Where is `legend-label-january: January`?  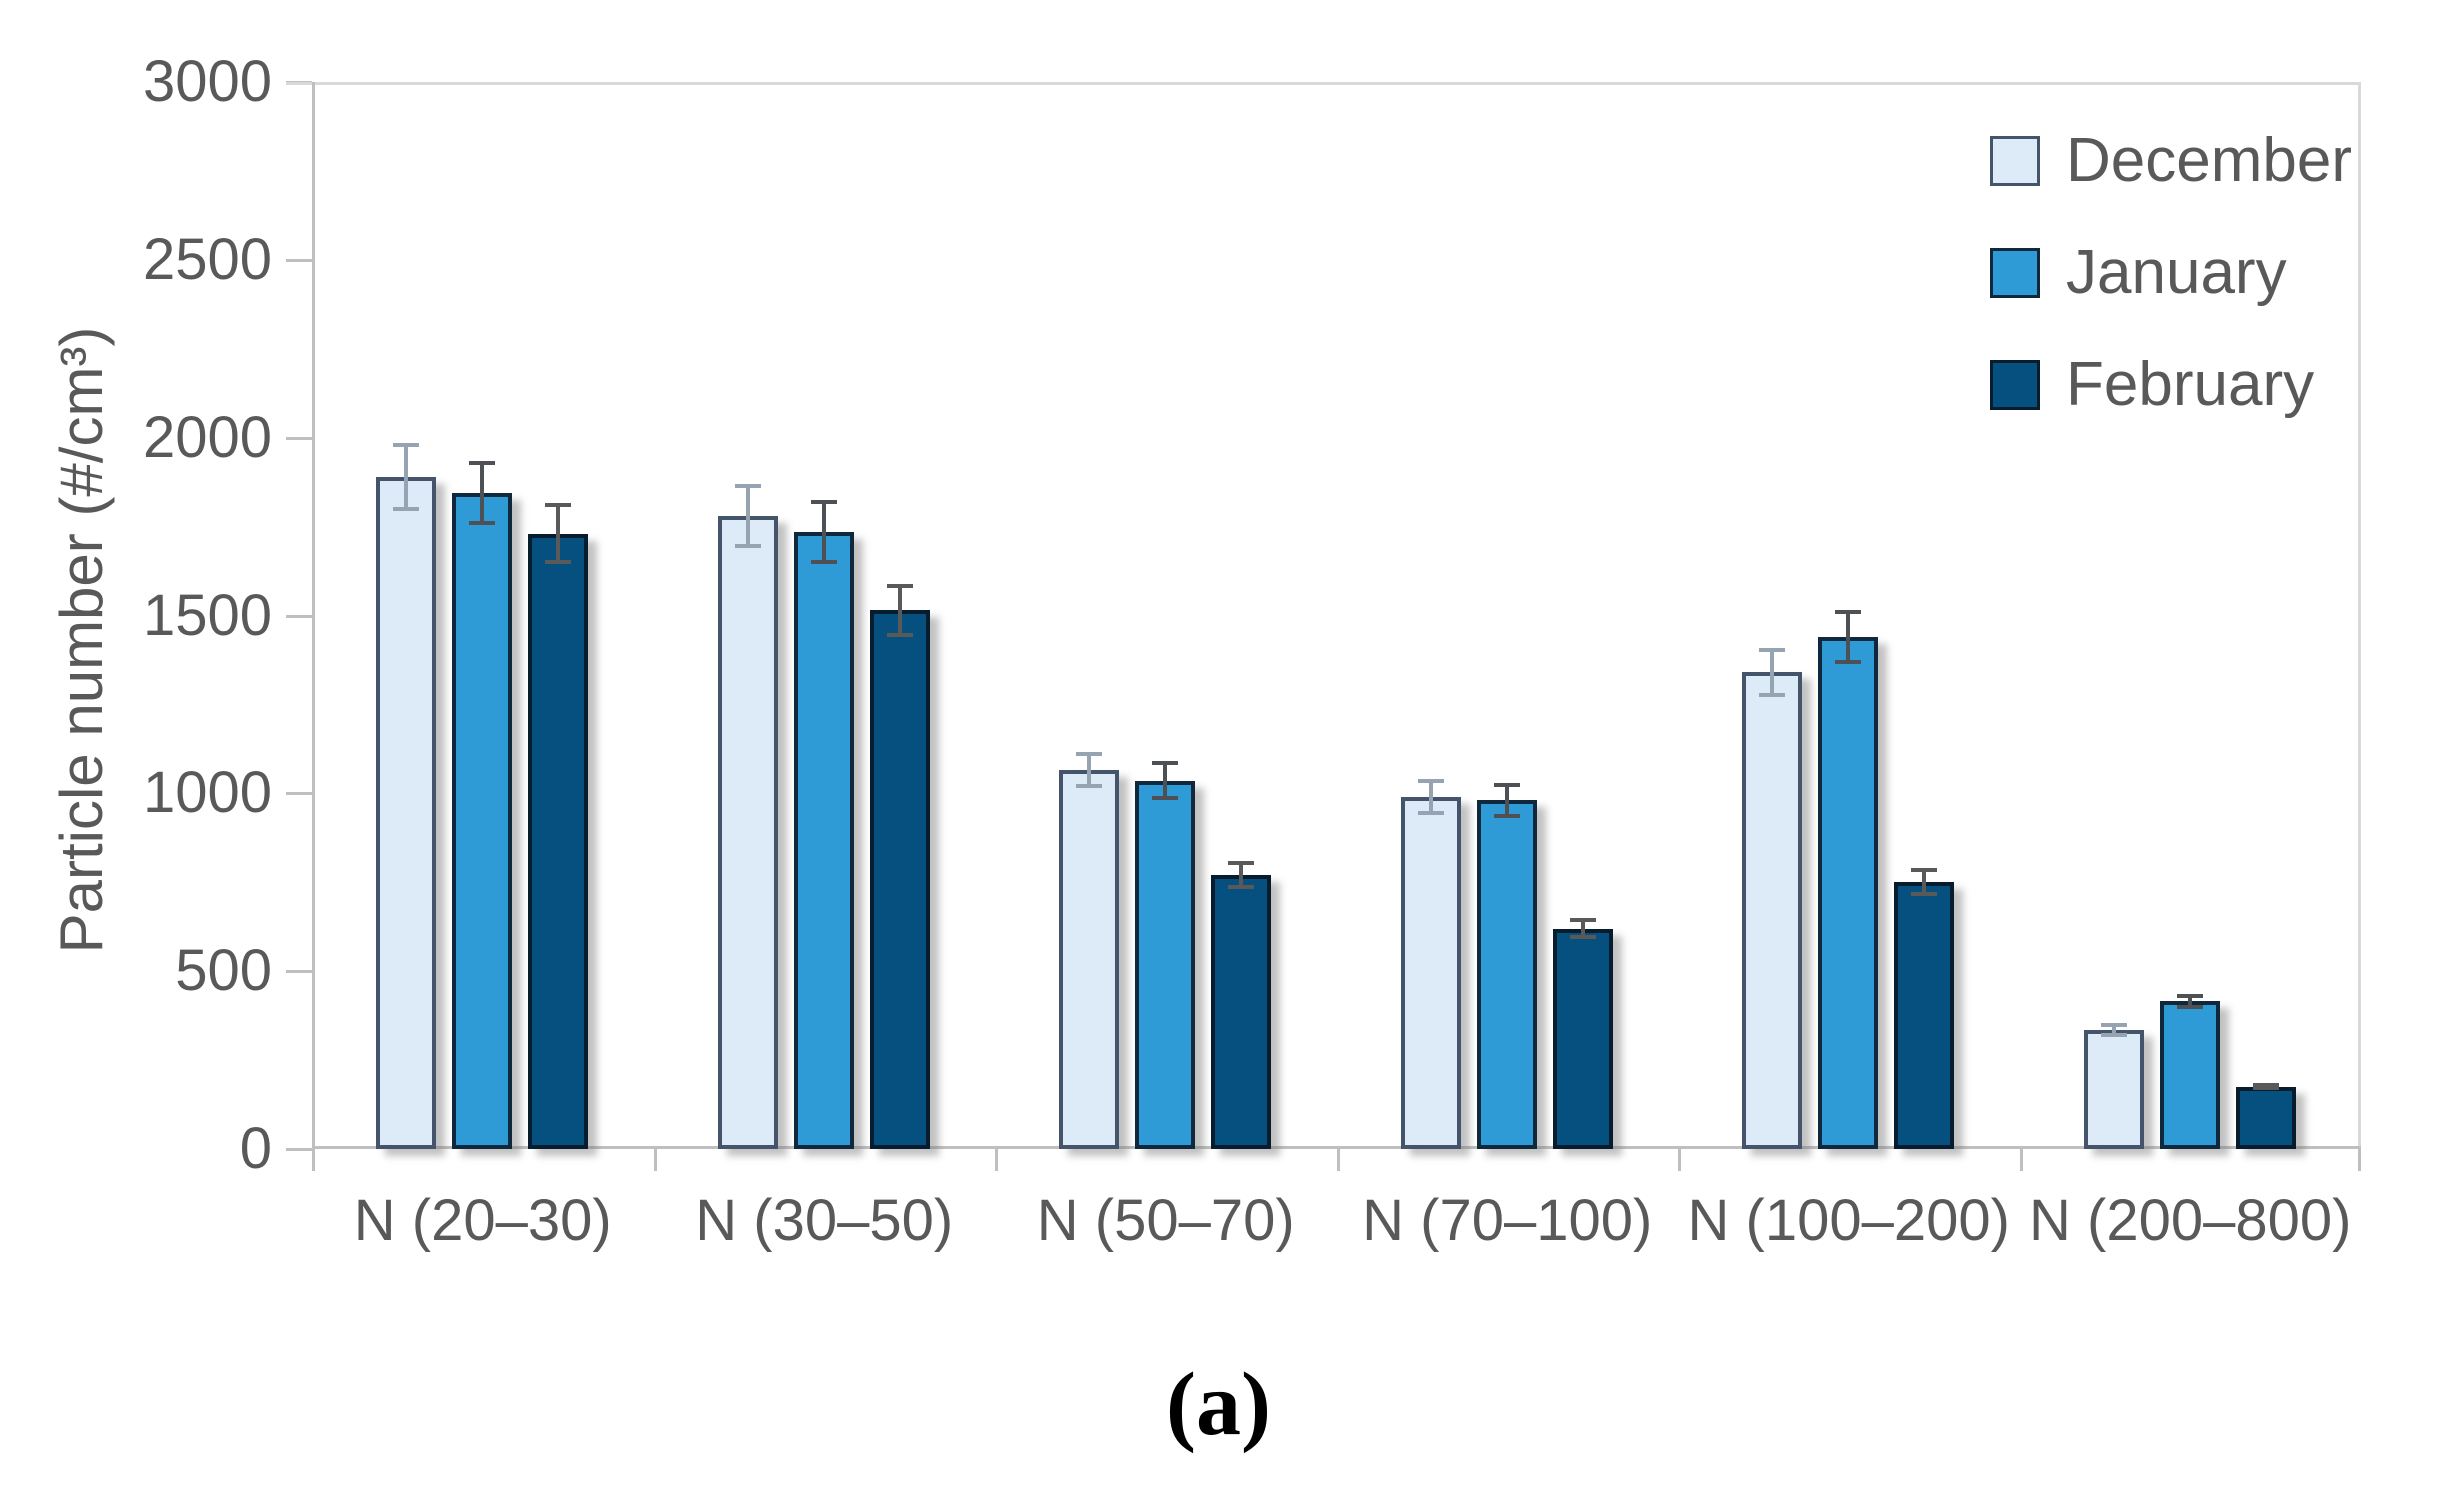
legend-label-january: January is located at coordinates (2176, 272).